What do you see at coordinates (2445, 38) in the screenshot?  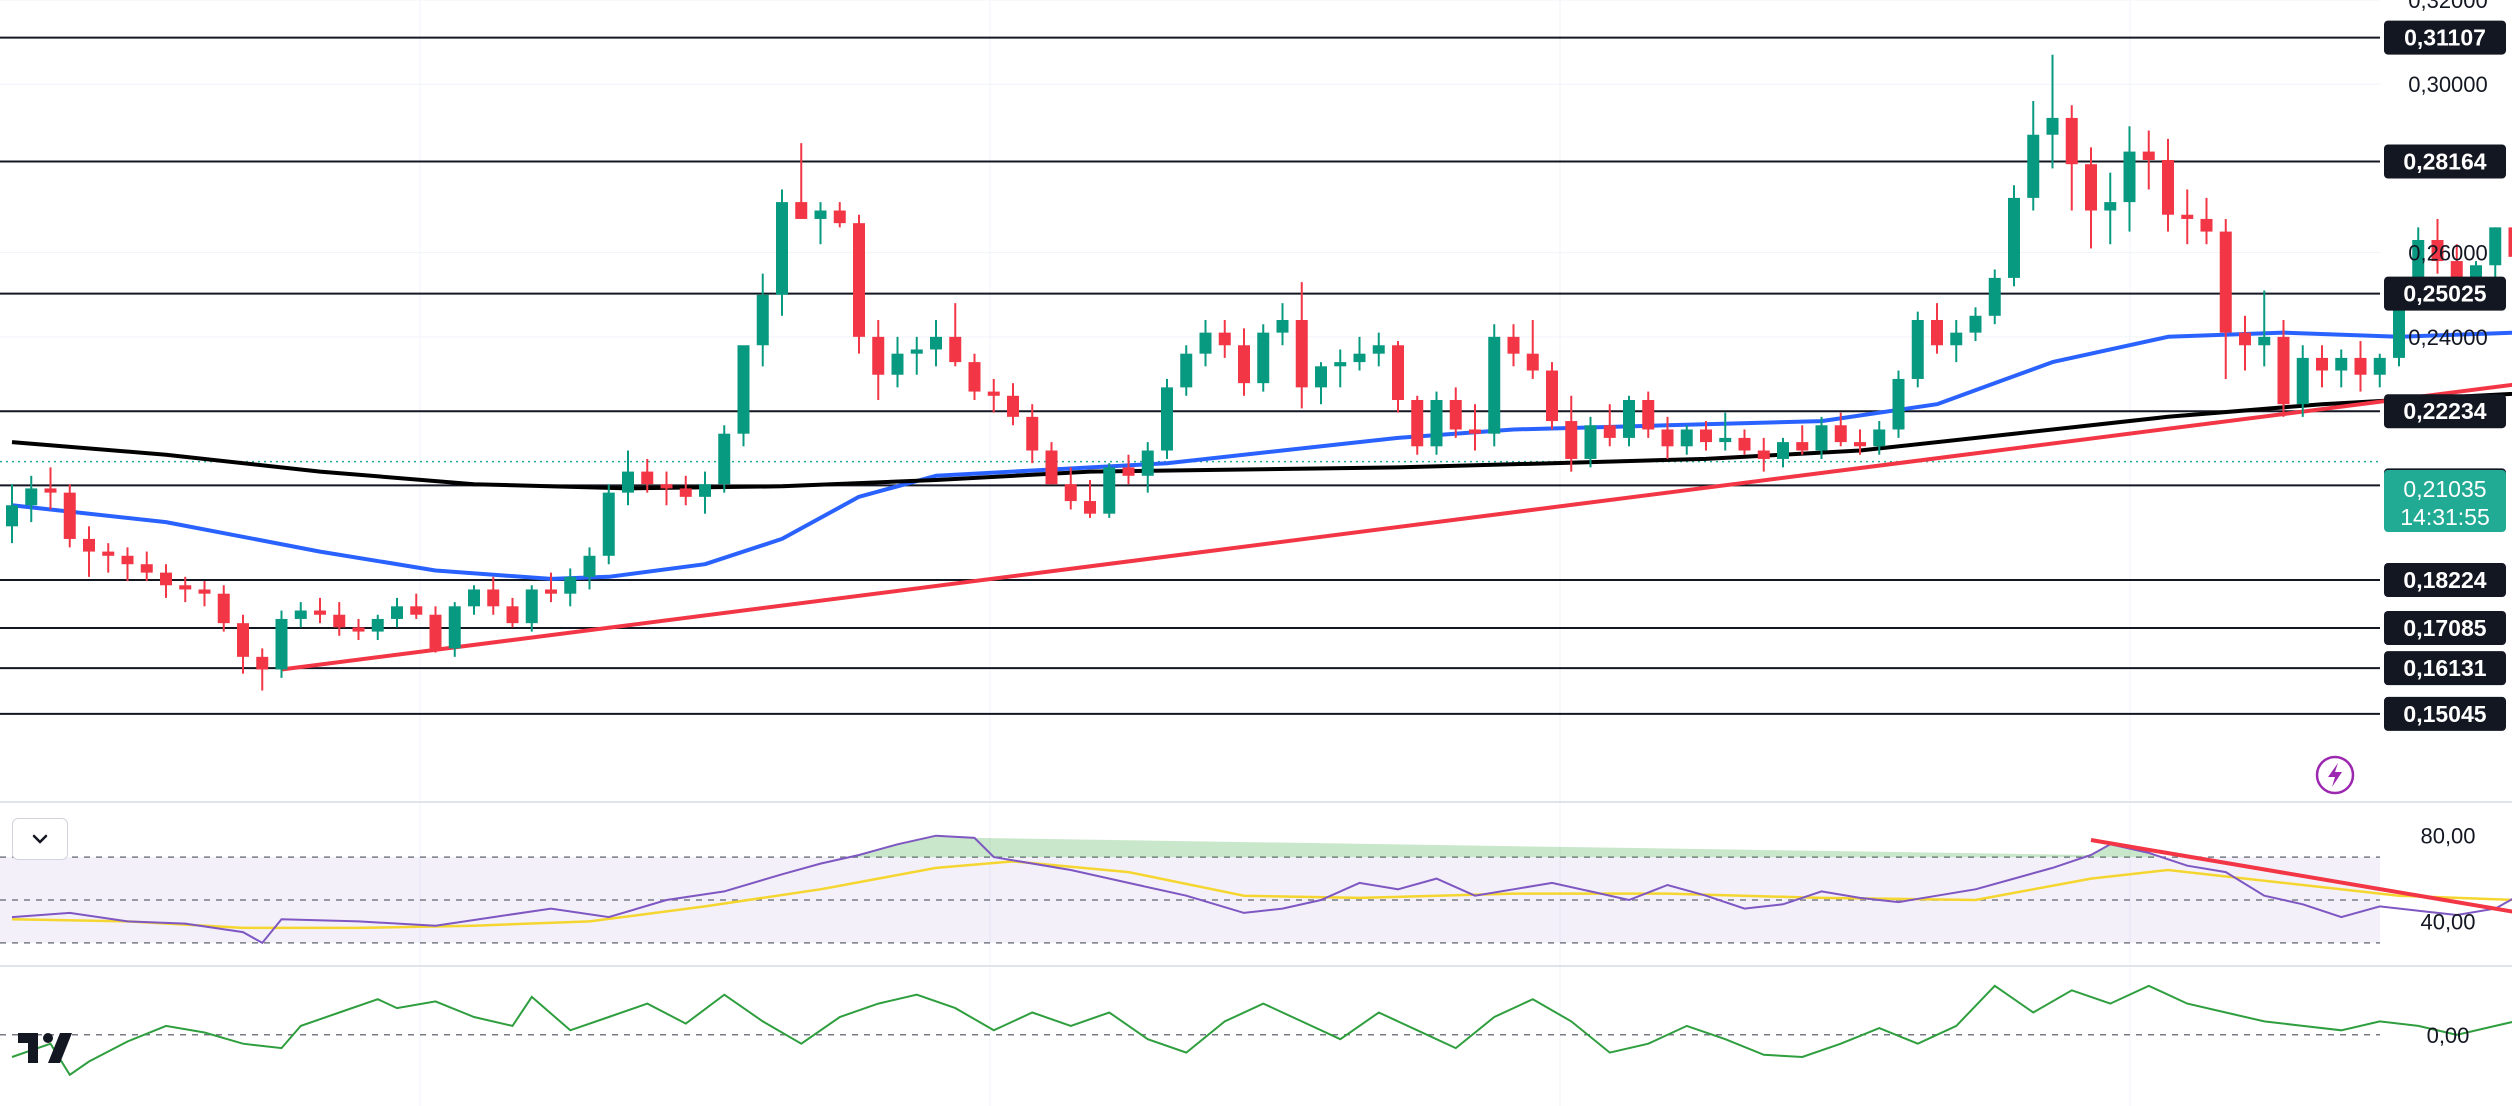 I see `level-label-text: 0,31107` at bounding box center [2445, 38].